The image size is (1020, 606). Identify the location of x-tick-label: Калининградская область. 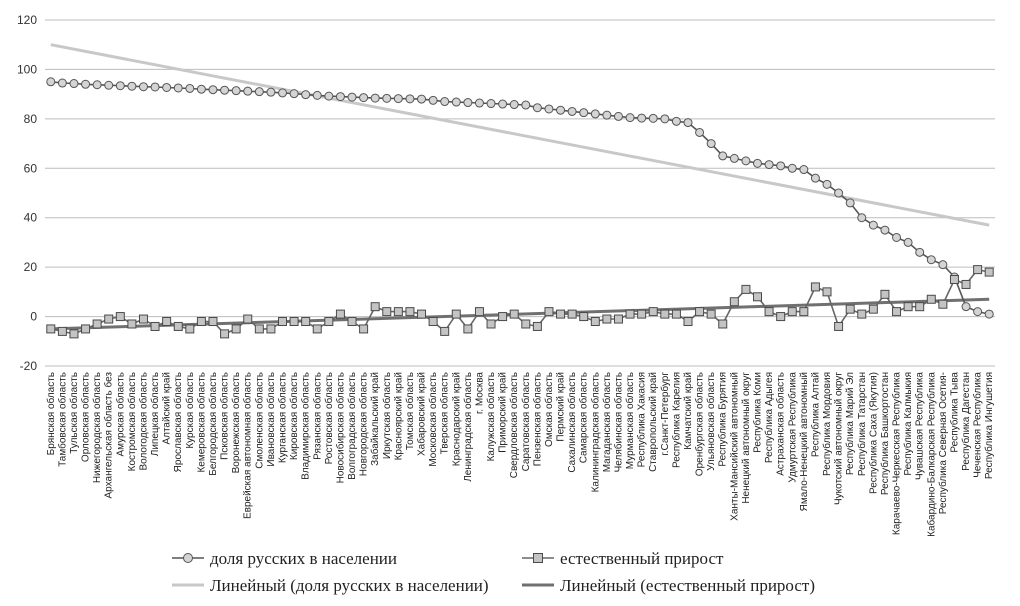
(595, 432).